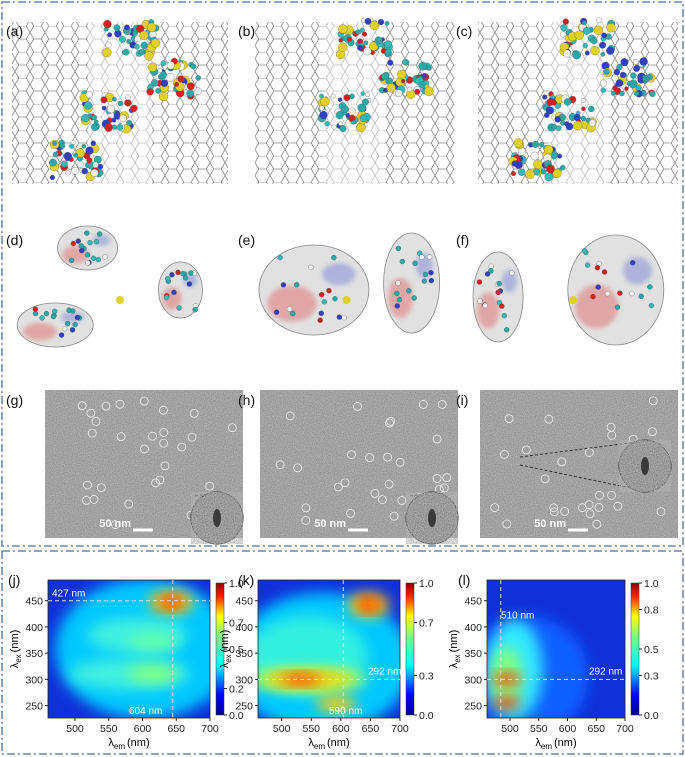 This screenshot has height=757, width=685. What do you see at coordinates (341, 729) in the screenshot?
I see `x-tick-label: 600` at bounding box center [341, 729].